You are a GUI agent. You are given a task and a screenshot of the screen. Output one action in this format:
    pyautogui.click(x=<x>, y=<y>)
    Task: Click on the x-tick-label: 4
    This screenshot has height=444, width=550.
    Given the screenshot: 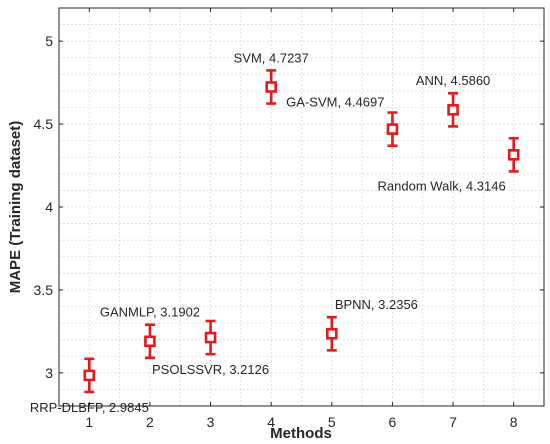 What is the action you would take?
    pyautogui.click(x=271, y=422)
    